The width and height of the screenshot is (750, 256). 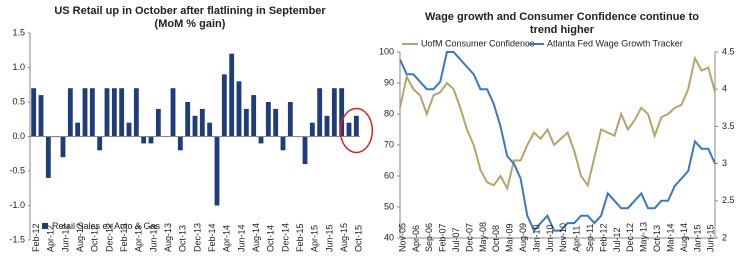 What do you see at coordinates (168, 237) in the screenshot?
I see `x-tick-label: Aug-13` at bounding box center [168, 237].